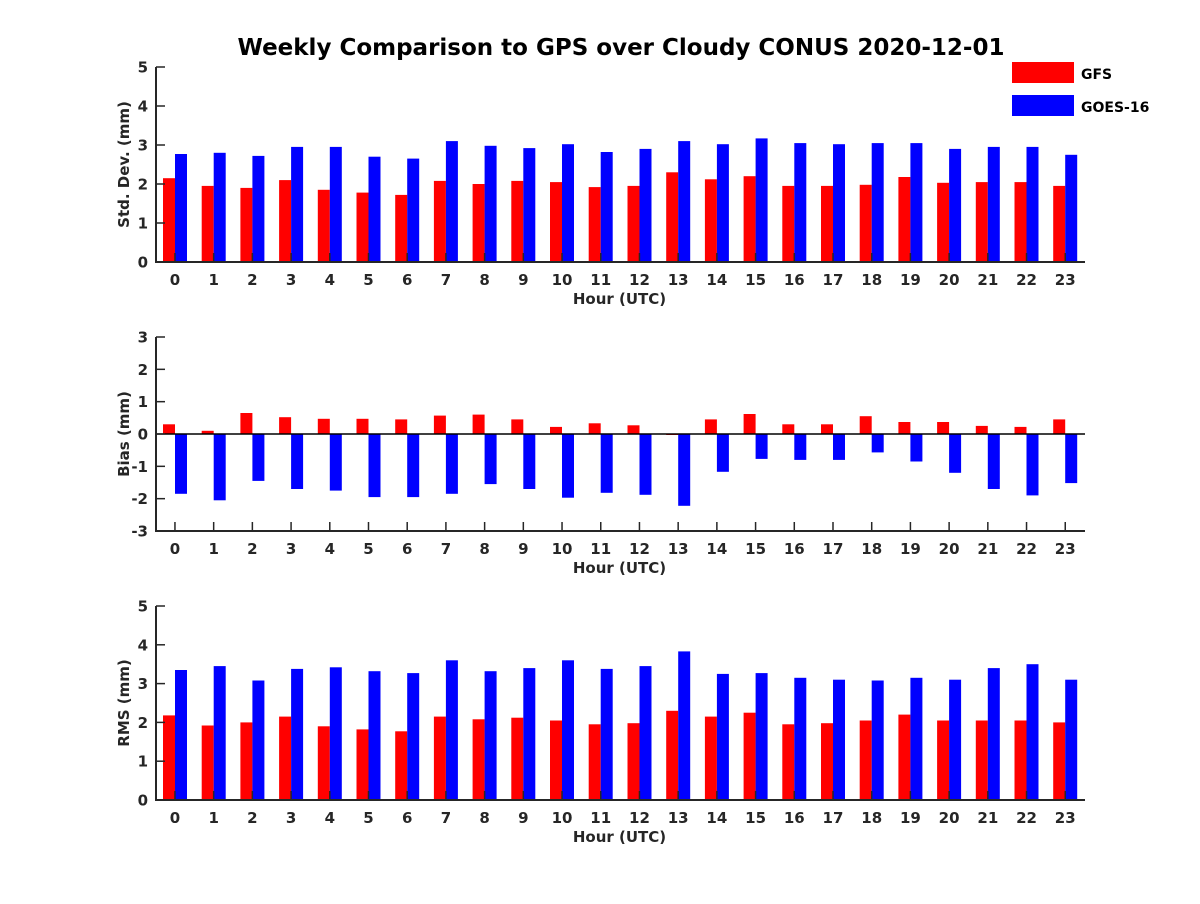 This screenshot has width=1200, height=904. Describe the element at coordinates (1096, 75) in the screenshot. I see `legend-label-gfs: GFS` at that location.